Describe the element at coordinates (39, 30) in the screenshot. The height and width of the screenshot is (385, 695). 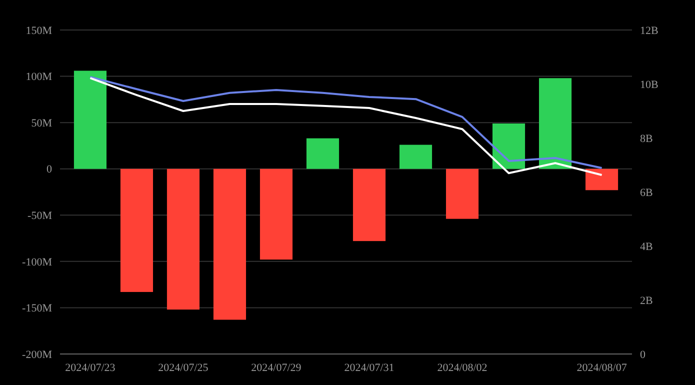
I see `y-tick-label: 150M` at that location.